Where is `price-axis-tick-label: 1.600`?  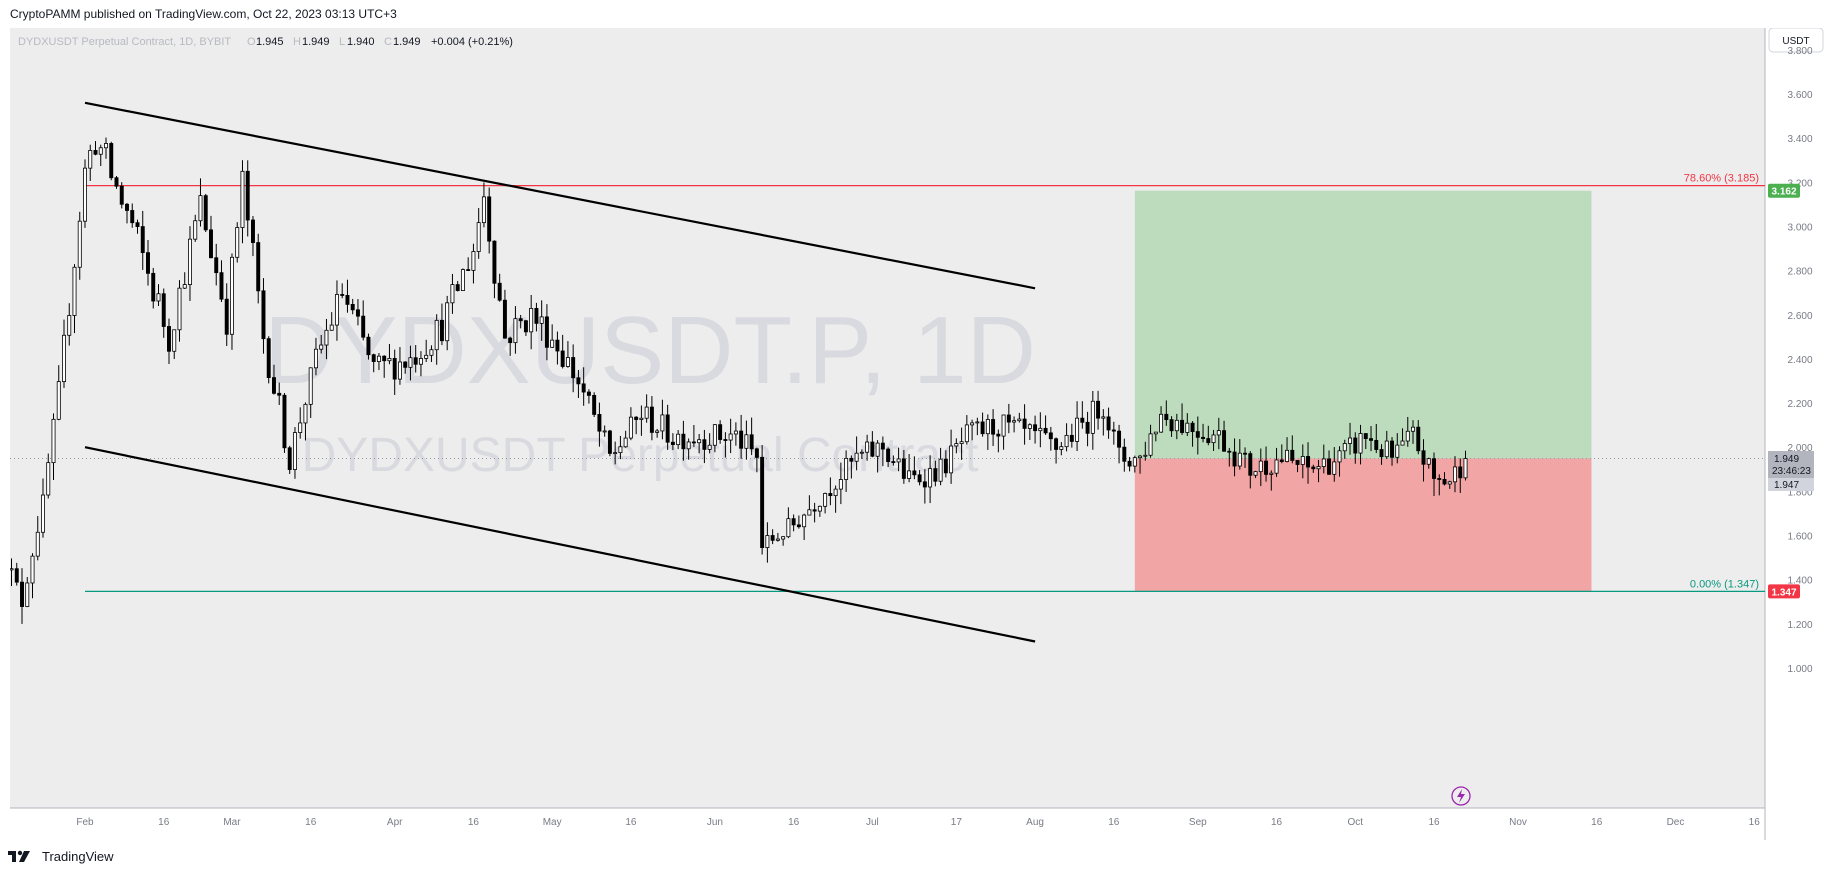
price-axis-tick-label: 1.600 is located at coordinates (1799, 537).